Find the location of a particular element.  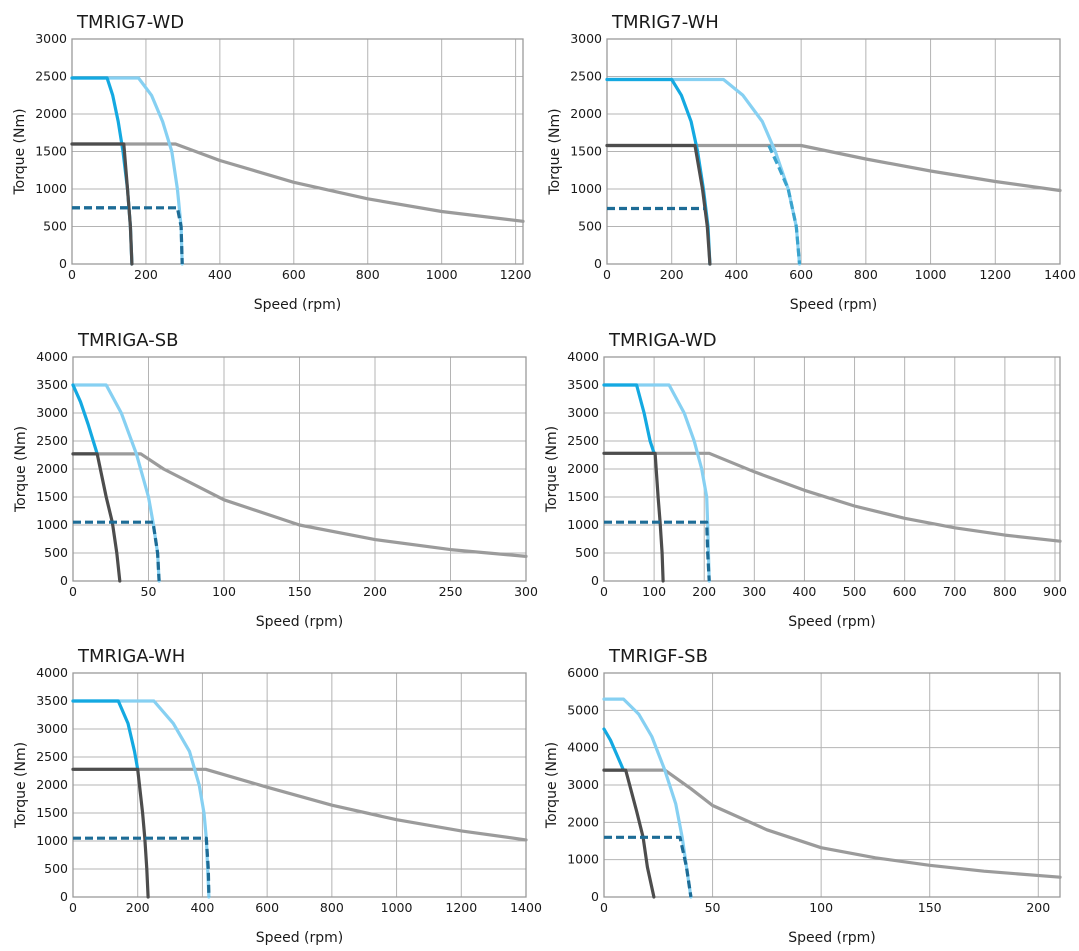

x-tick-label: 300 is located at coordinates (754, 591).